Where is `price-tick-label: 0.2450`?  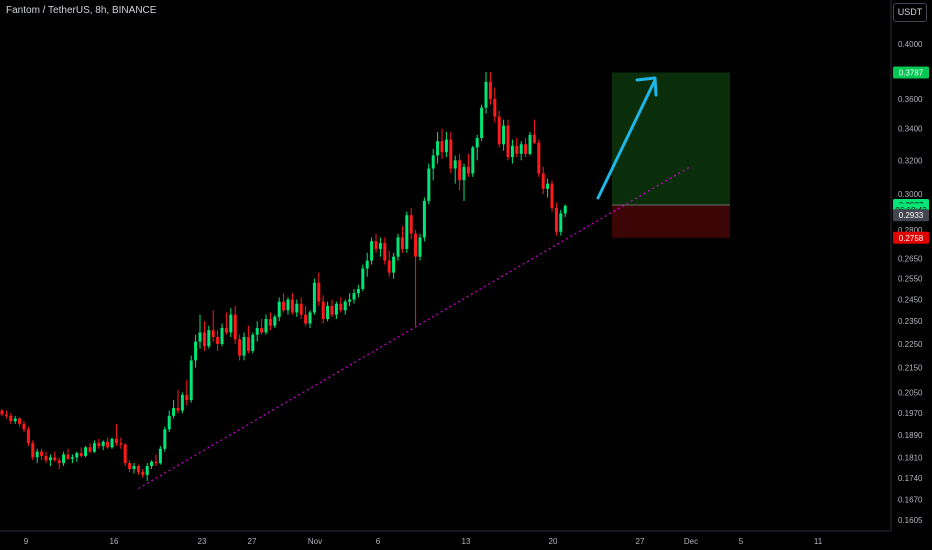 price-tick-label: 0.2450 is located at coordinates (910, 300).